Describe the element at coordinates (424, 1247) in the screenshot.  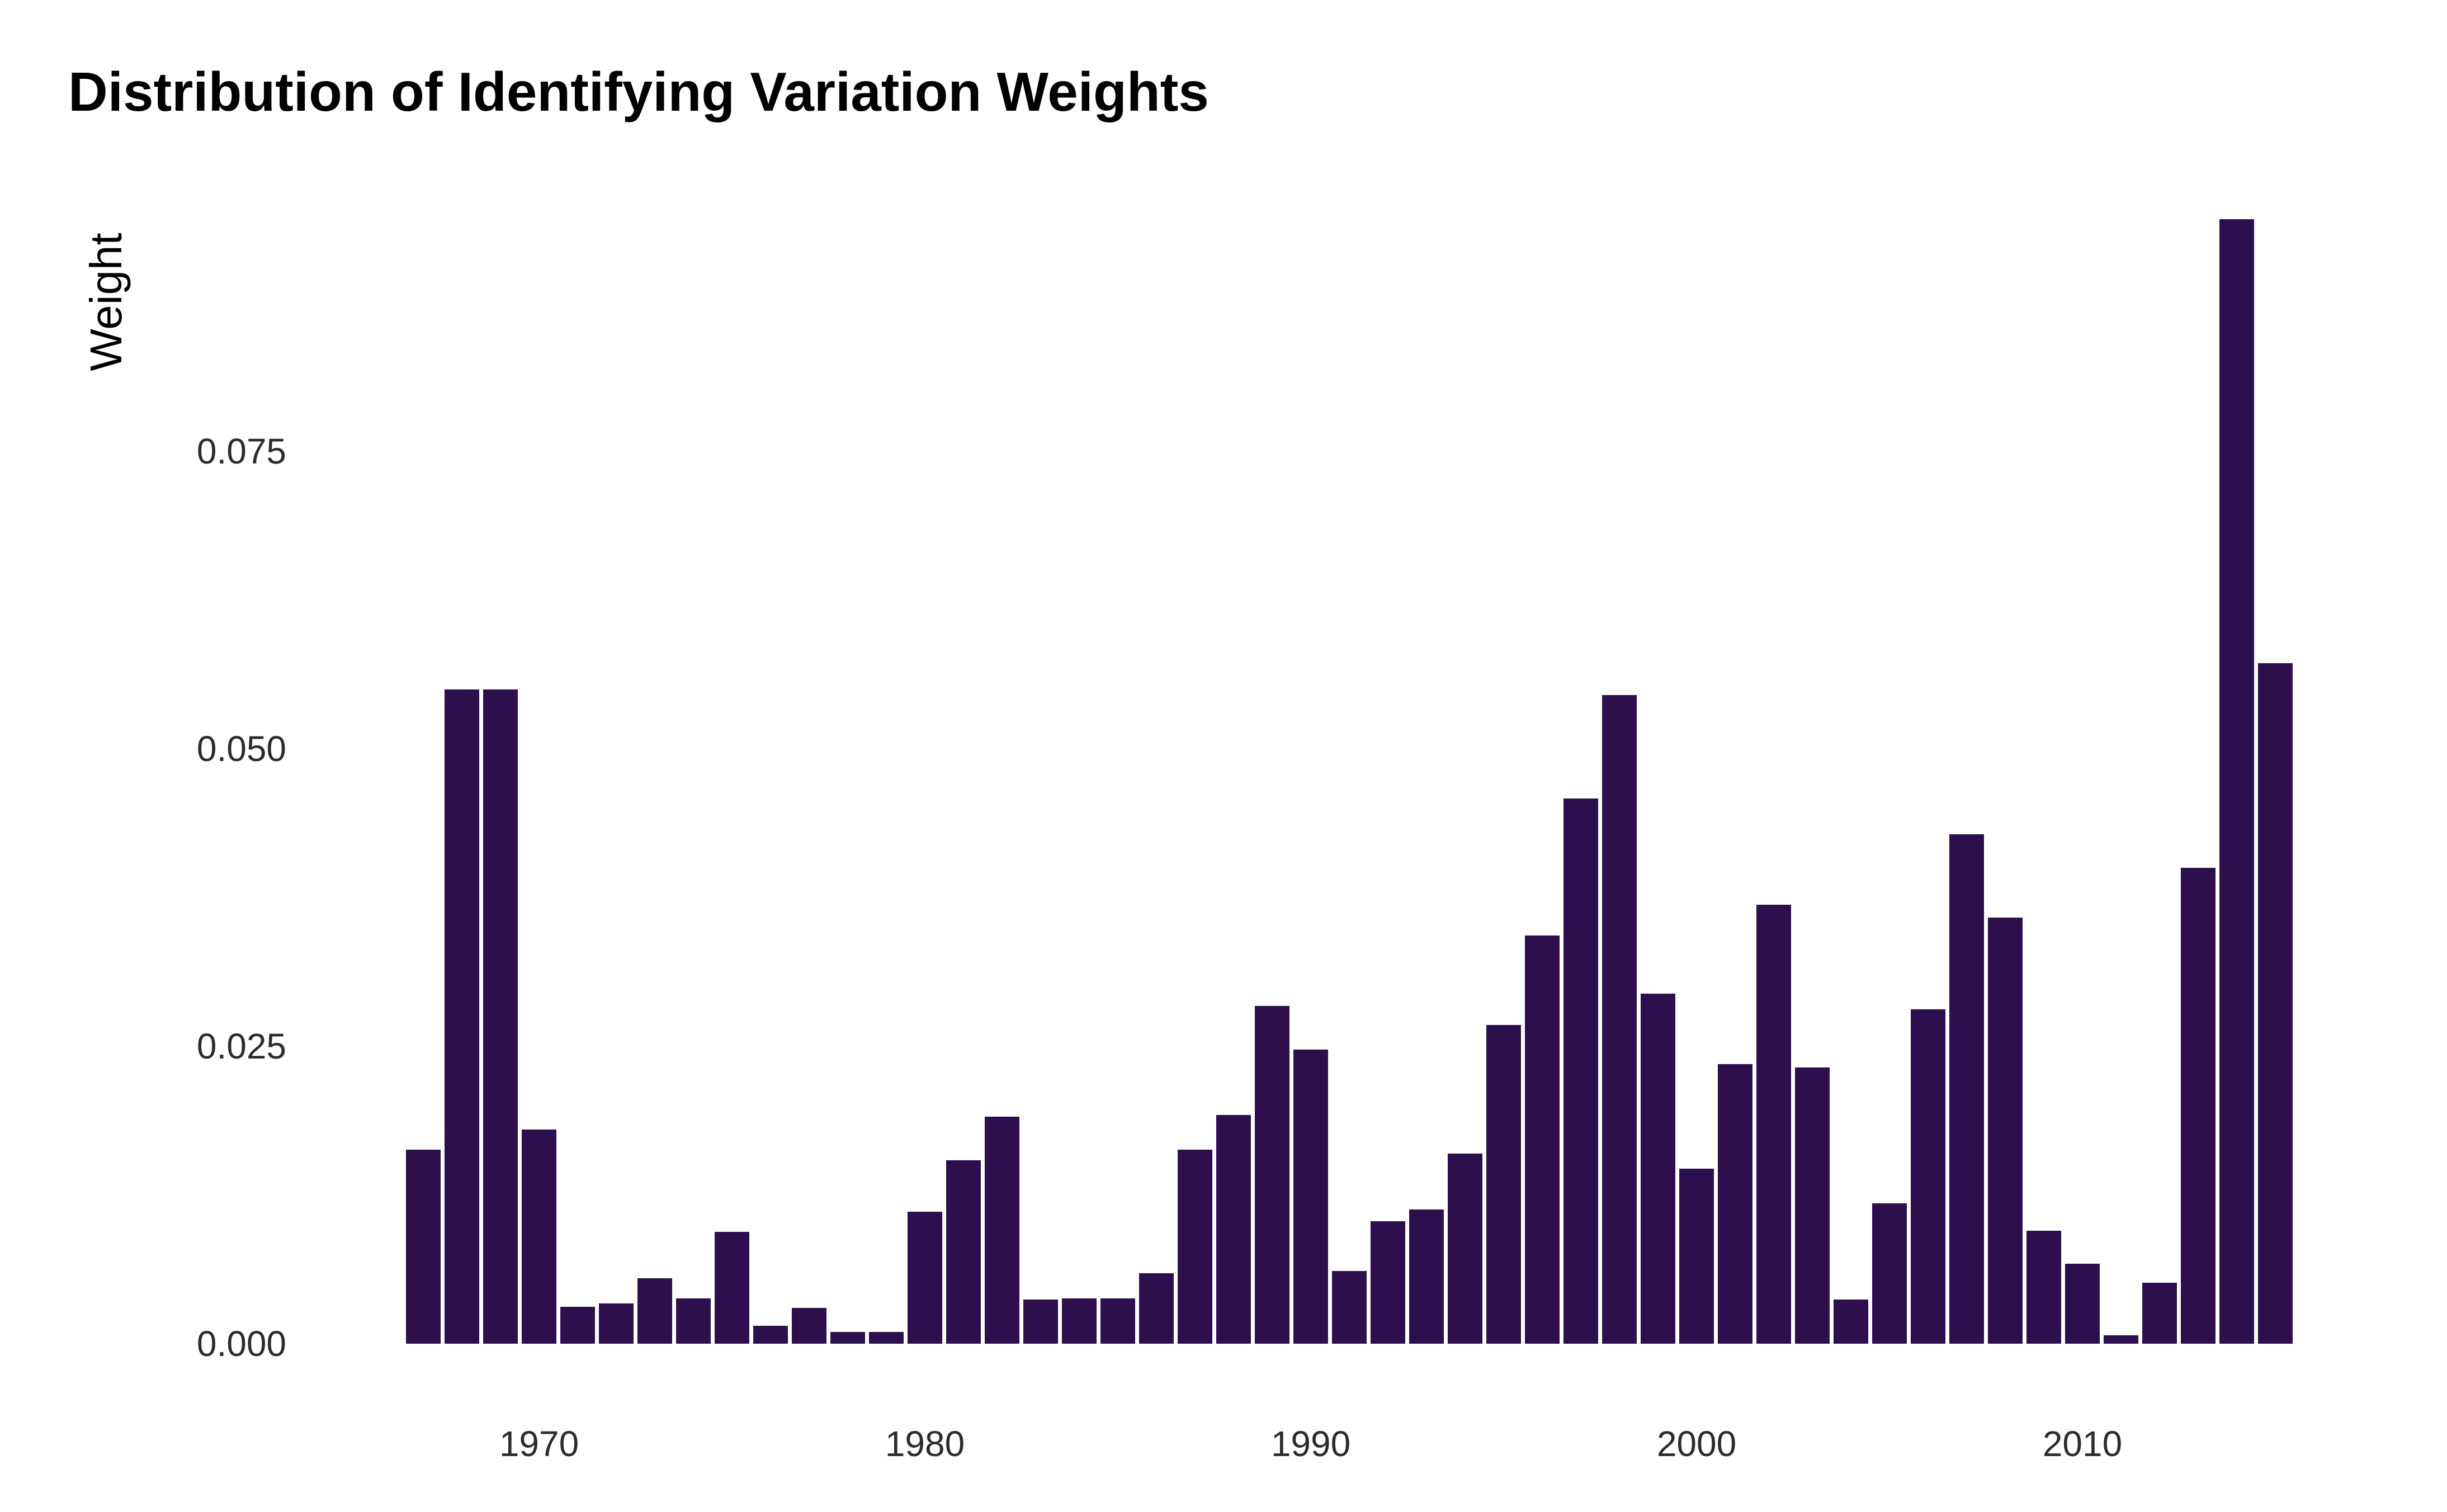
I see `bar-1967` at that location.